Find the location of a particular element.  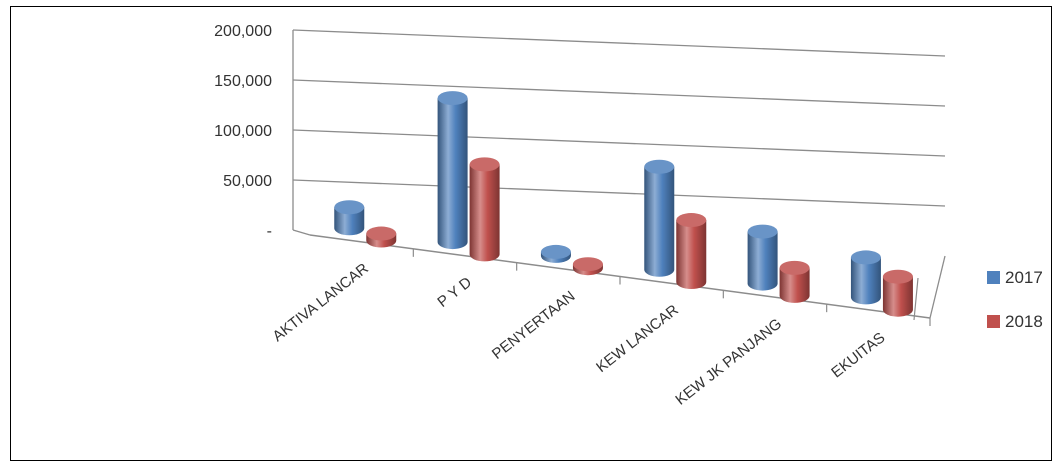

y-tick-label: 50,000 is located at coordinates (247, 181).